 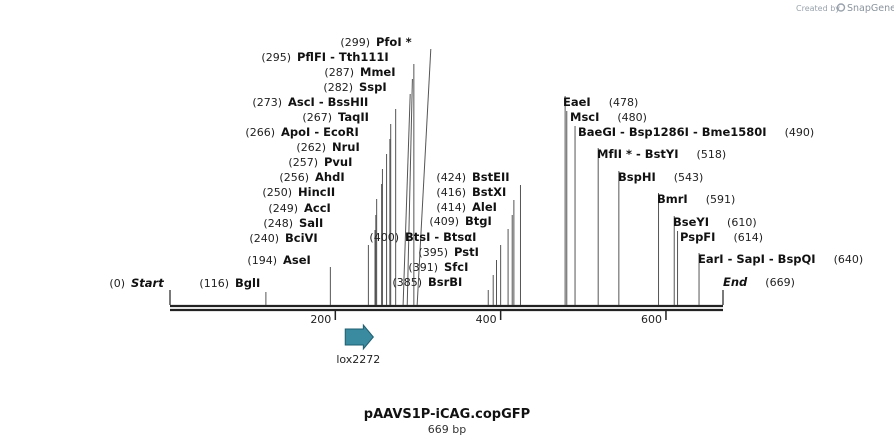 I want to click on site-bmri: BmrI (591), so click(x=696, y=248).